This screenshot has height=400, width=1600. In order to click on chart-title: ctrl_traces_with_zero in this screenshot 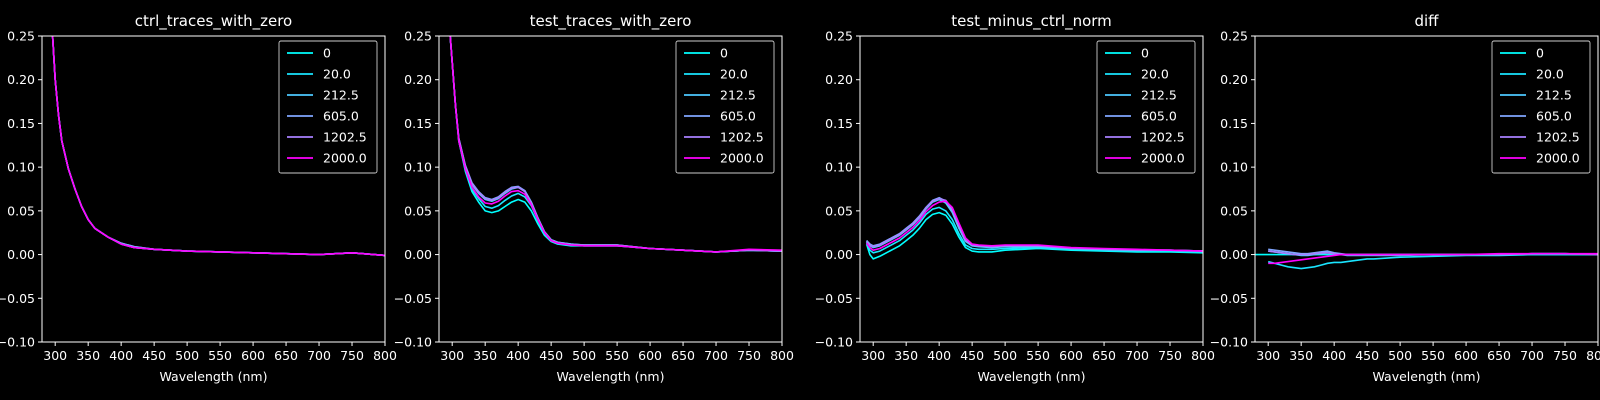, I will do `click(213, 21)`.